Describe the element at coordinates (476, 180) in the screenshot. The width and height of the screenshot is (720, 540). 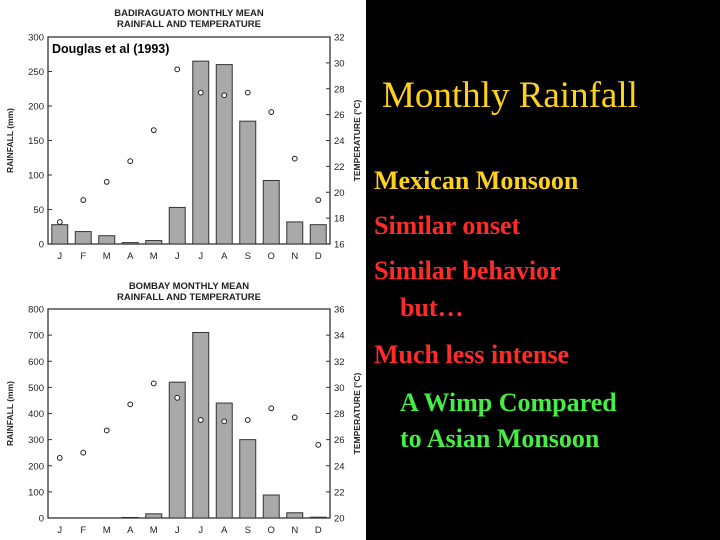
I see `bullet-mexican-monsoon: Mexican Monsoon` at that location.